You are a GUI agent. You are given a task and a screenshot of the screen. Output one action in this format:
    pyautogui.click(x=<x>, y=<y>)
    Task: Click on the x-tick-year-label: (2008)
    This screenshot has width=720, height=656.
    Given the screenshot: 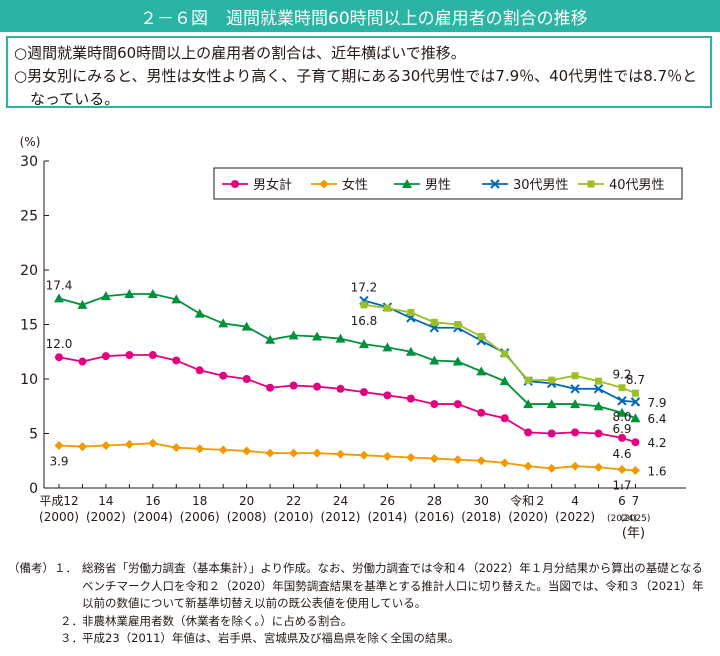 What is the action you would take?
    pyautogui.click(x=247, y=517)
    